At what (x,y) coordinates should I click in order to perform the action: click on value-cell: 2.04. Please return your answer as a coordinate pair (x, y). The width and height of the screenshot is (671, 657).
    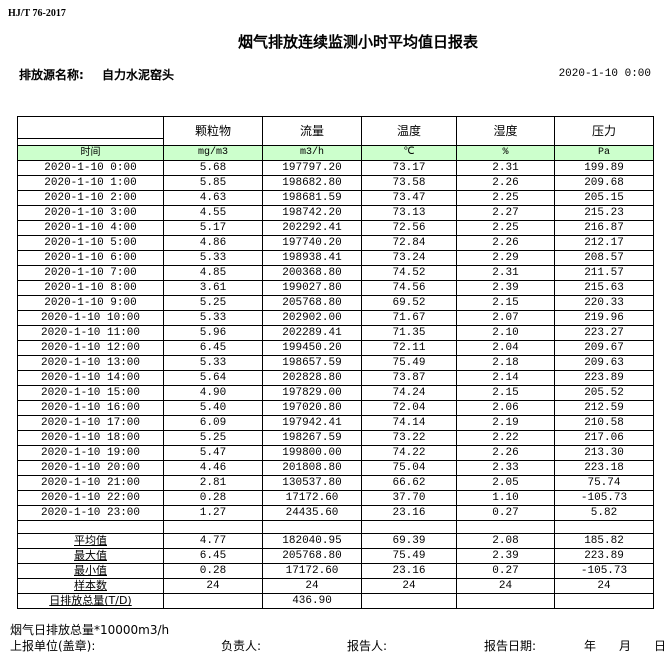
    Looking at the image, I should click on (505, 348).